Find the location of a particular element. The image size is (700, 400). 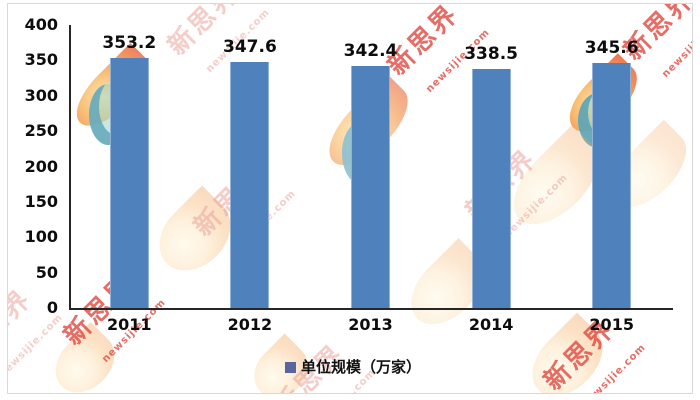

bar-value-label: 353.2 is located at coordinates (129, 43).